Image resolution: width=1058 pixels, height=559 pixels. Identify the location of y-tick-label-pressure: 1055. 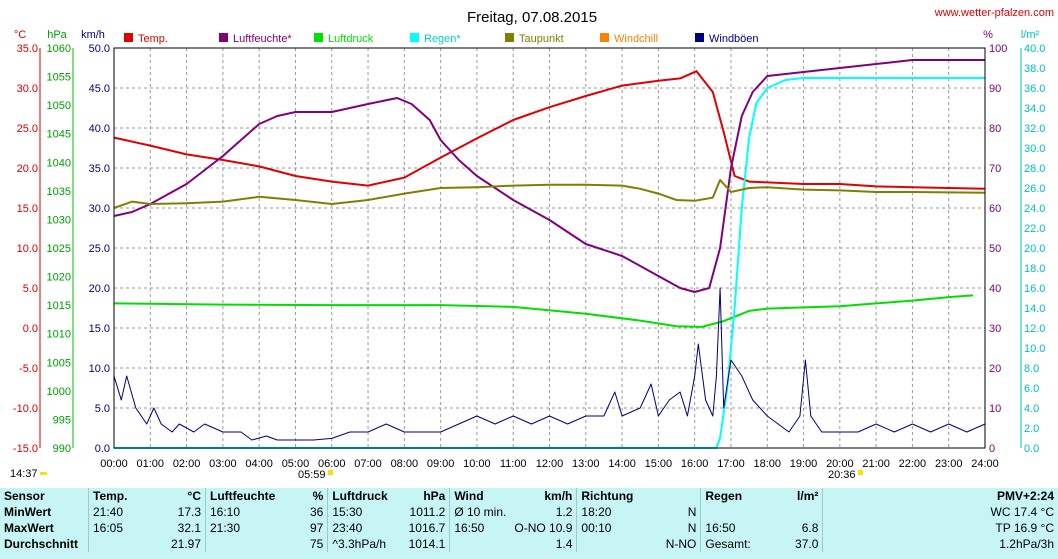
(59, 78).